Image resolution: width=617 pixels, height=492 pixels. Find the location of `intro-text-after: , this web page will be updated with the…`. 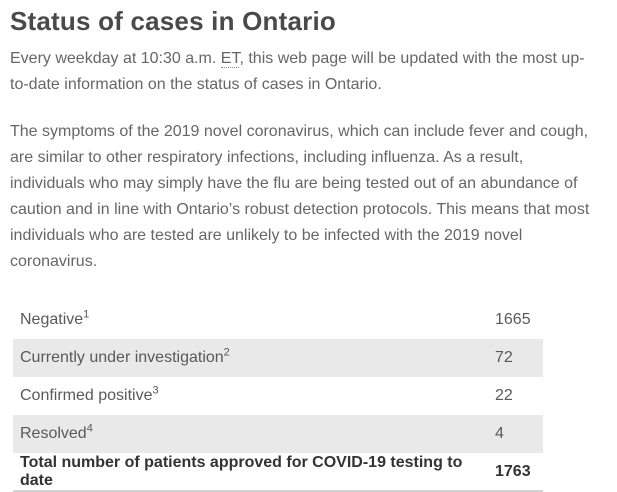

intro-text-after: , this web page will be updated with the… is located at coordinates (297, 71).